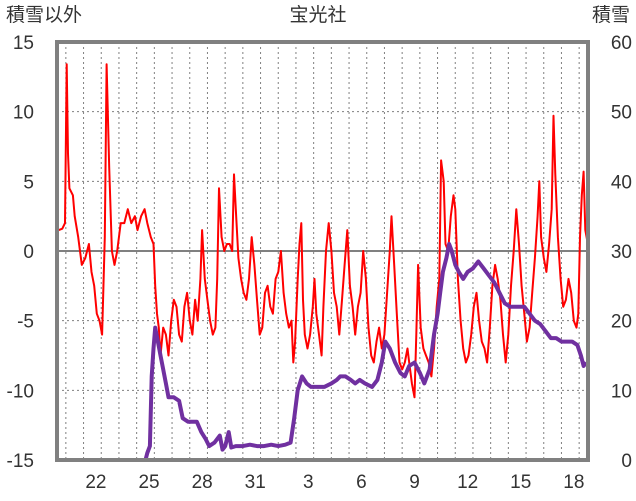 This screenshot has width=636, height=501. Describe the element at coordinates (621, 43) in the screenshot. I see `right-tick-label: 60` at that location.